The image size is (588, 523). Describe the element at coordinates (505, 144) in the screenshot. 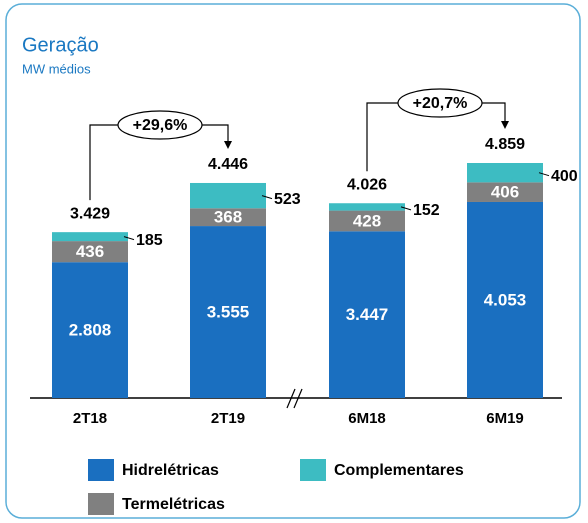

I see `total-label: 4.859` at that location.